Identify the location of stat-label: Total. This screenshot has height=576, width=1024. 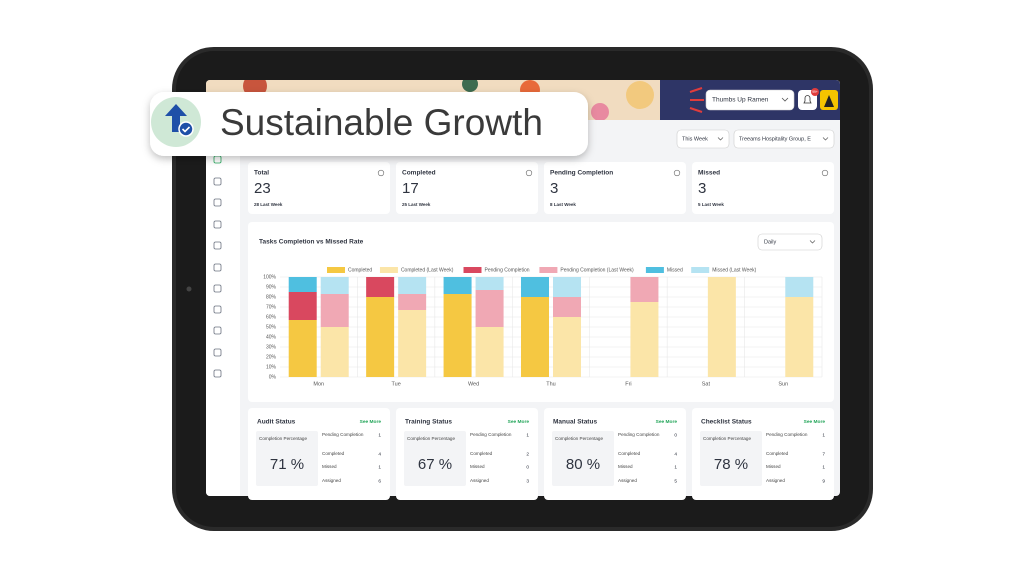
(261, 173).